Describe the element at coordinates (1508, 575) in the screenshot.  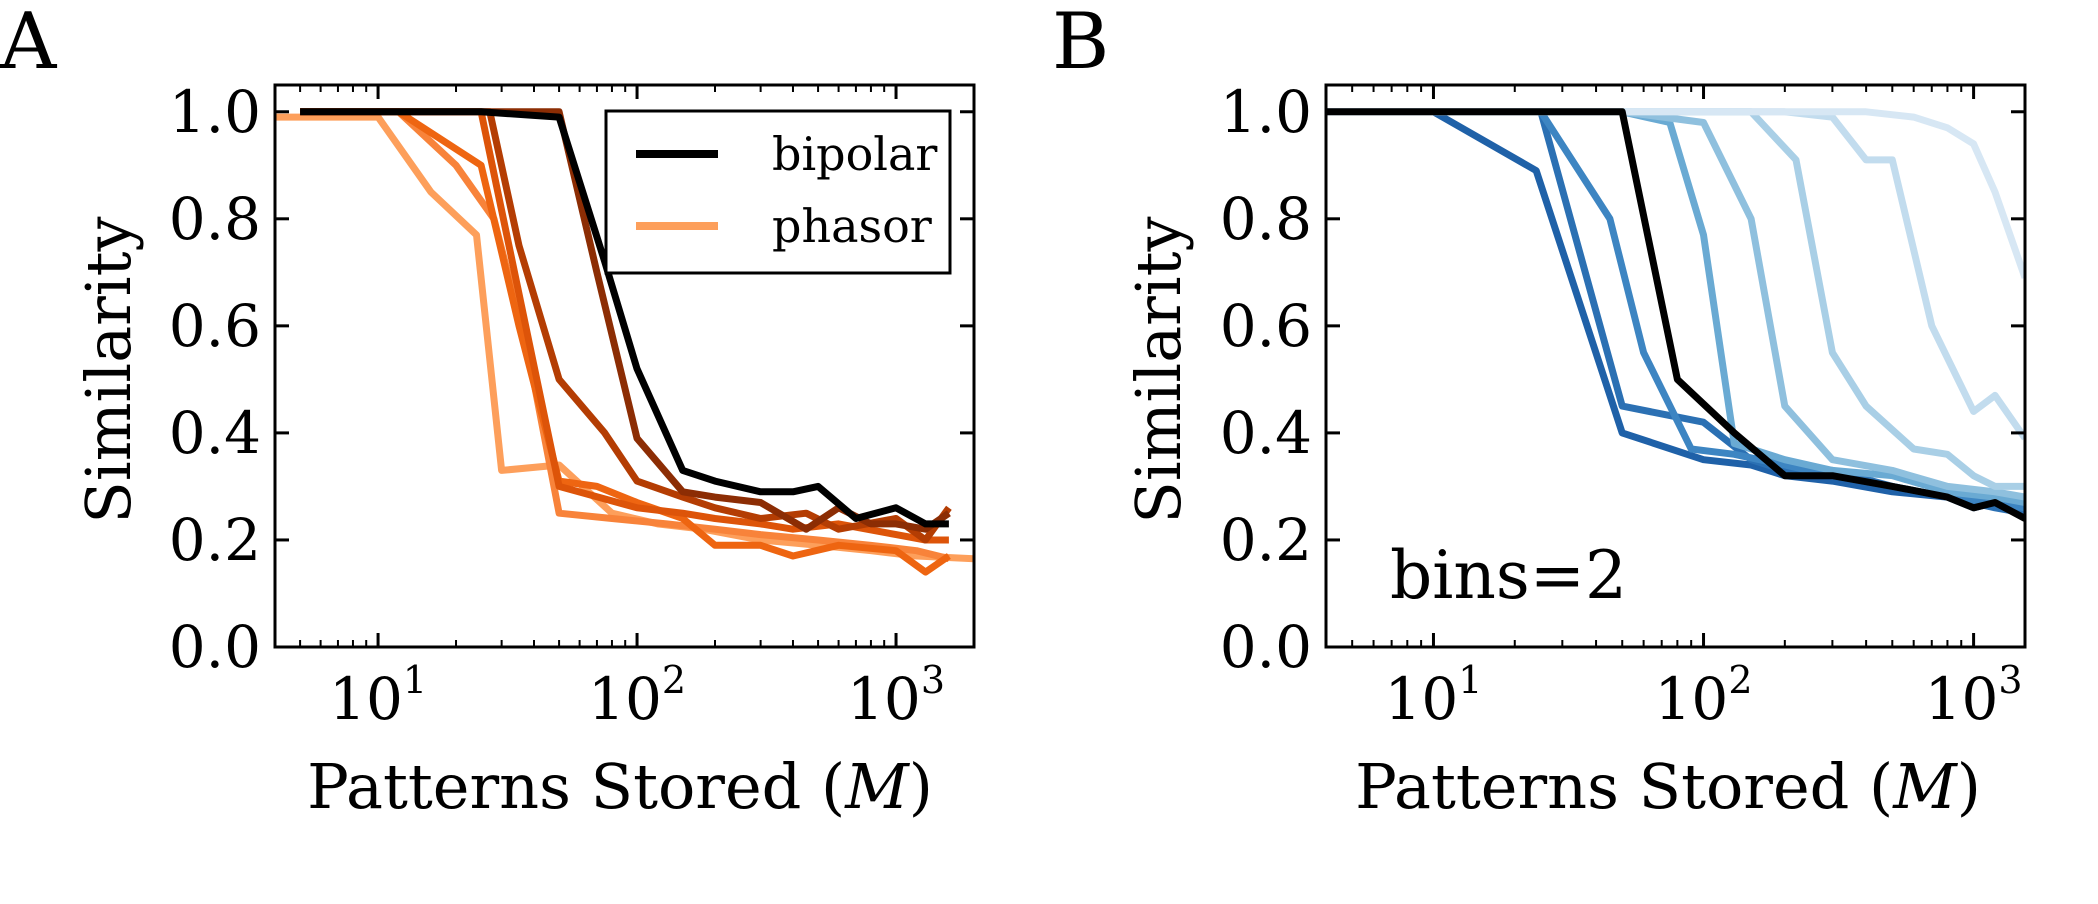
I see `bins-annotation: bins=2` at that location.